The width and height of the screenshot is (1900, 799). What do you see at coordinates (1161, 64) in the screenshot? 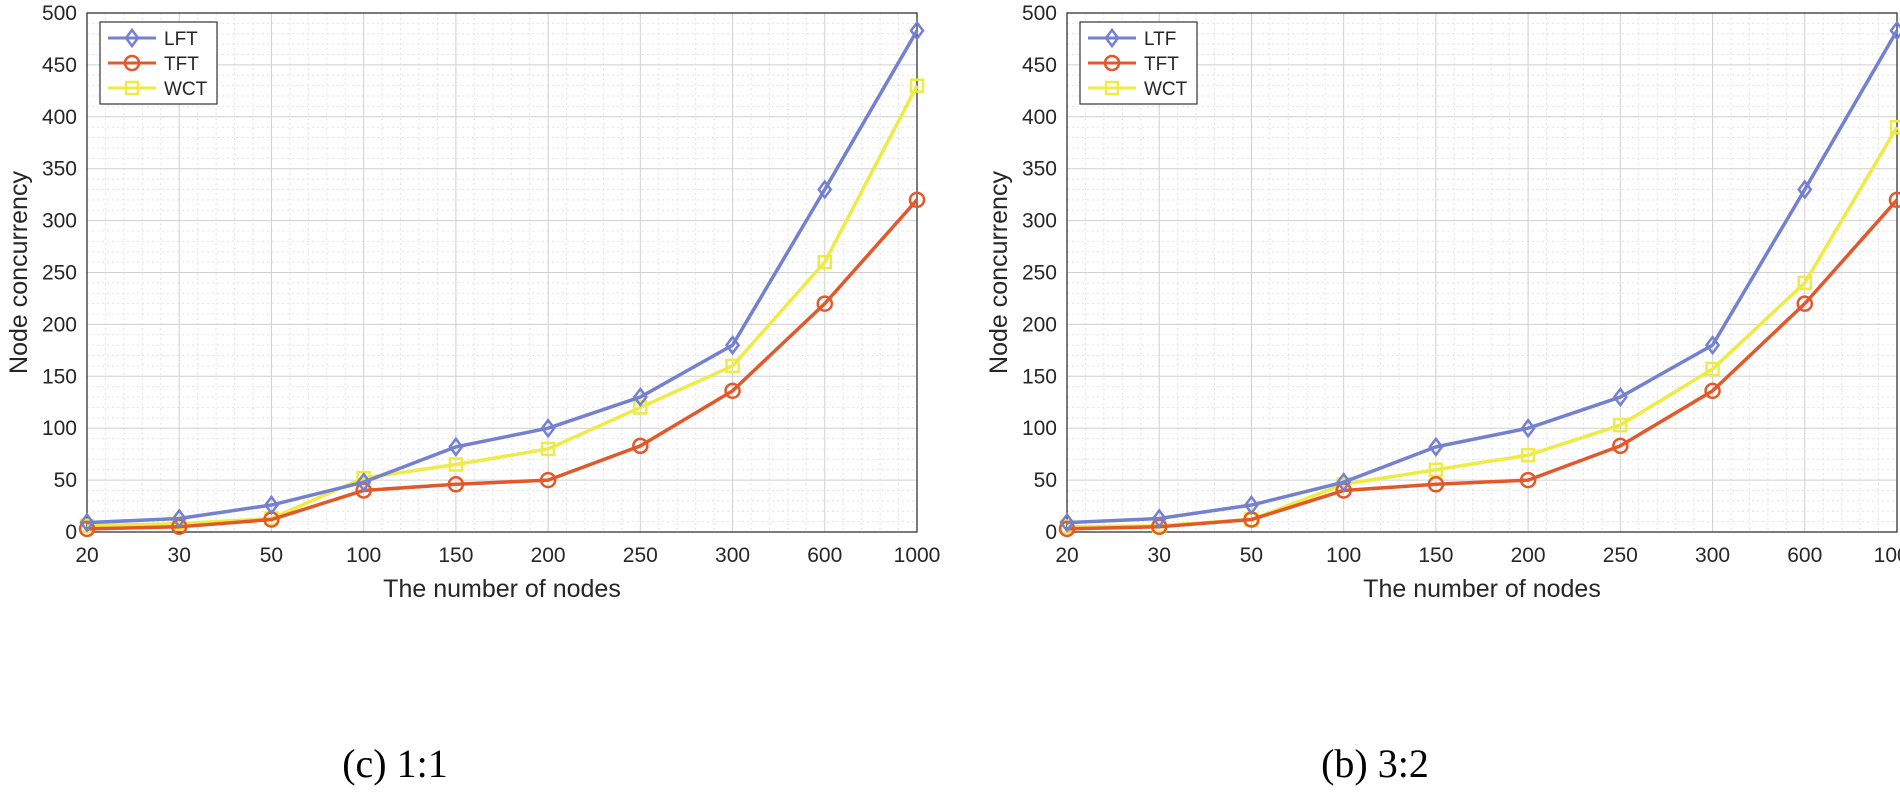
I see `legend-label: TFT` at bounding box center [1161, 64].